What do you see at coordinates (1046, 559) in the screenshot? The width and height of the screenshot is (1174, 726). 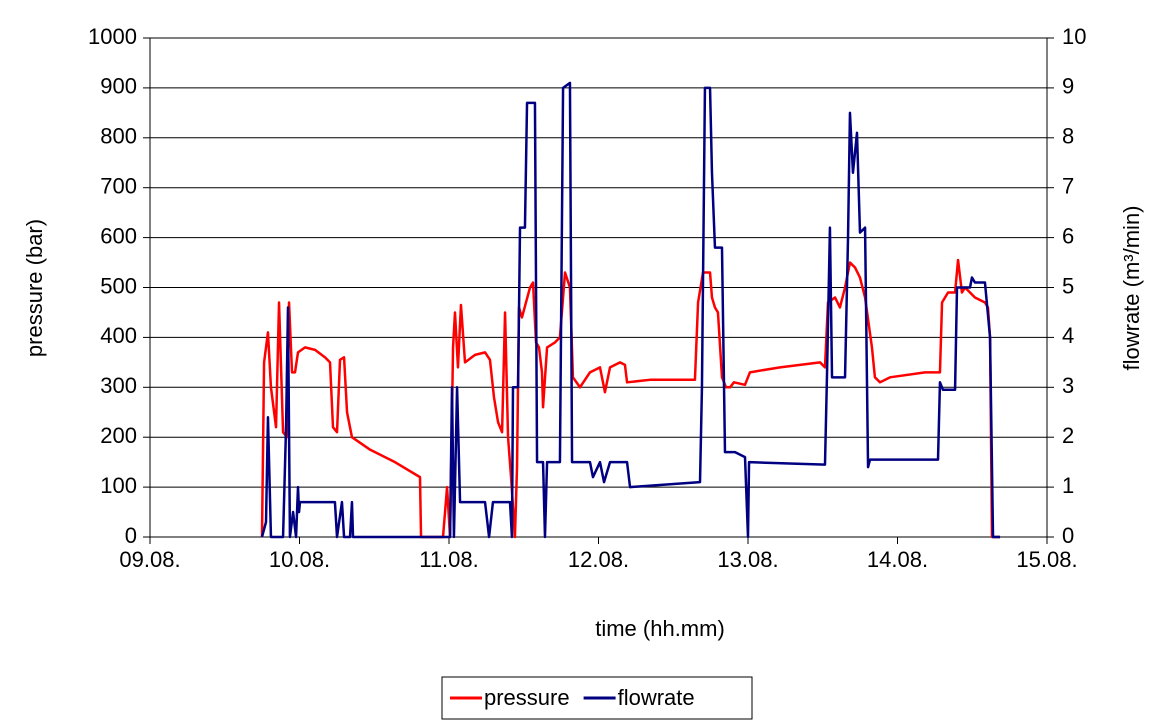 I see `x-tick-label: 15.08.` at bounding box center [1046, 559].